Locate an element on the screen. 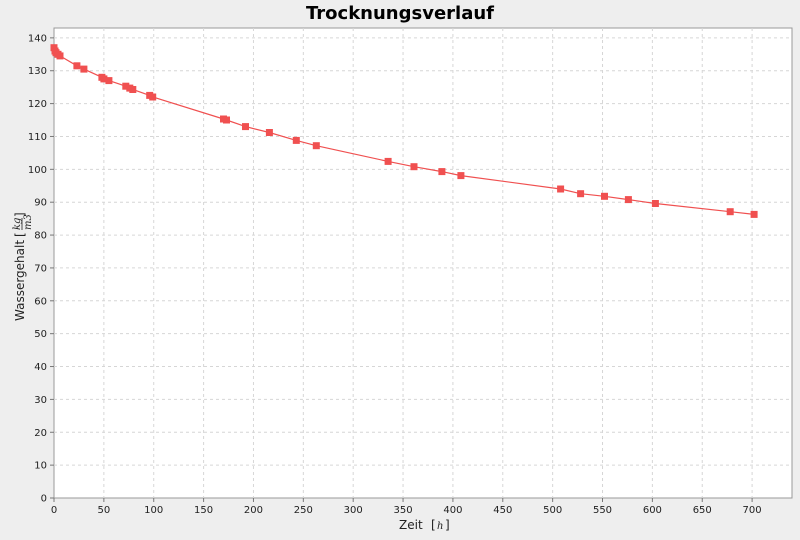 The image size is (800, 540). x-tick-label: 350 is located at coordinates (403, 510).